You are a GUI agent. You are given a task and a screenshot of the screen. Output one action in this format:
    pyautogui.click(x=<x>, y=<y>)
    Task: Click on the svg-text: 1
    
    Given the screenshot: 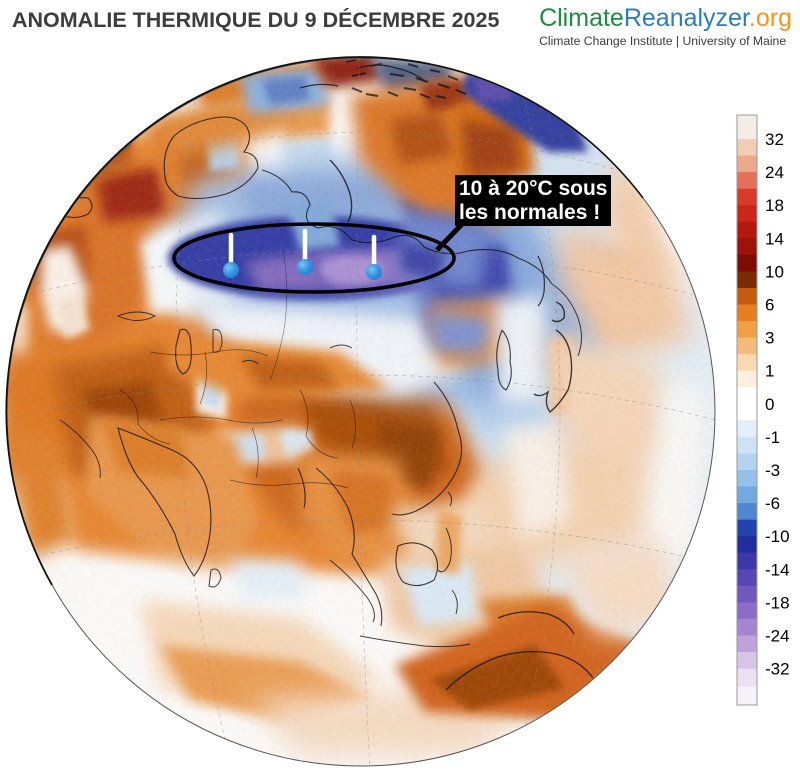 What is the action you would take?
    pyautogui.click(x=769, y=371)
    